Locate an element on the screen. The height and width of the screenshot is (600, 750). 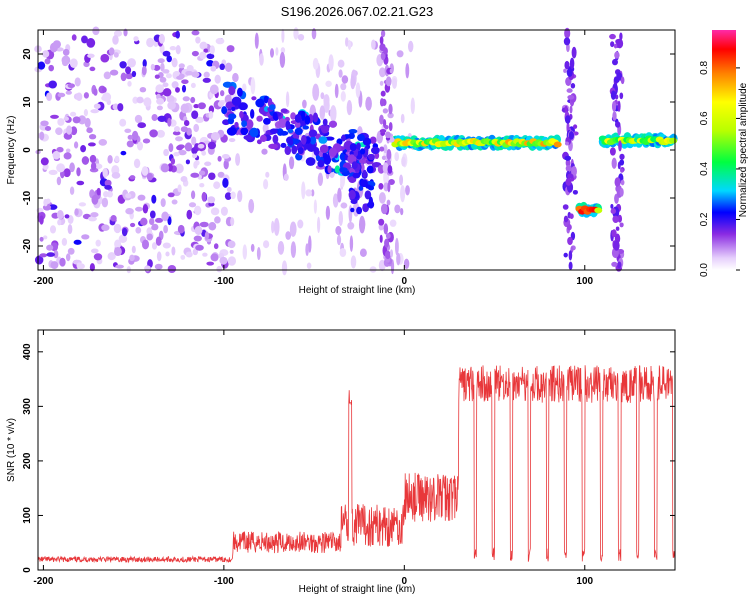
snr-y-tick-label: 200 is located at coordinates (27, 460).